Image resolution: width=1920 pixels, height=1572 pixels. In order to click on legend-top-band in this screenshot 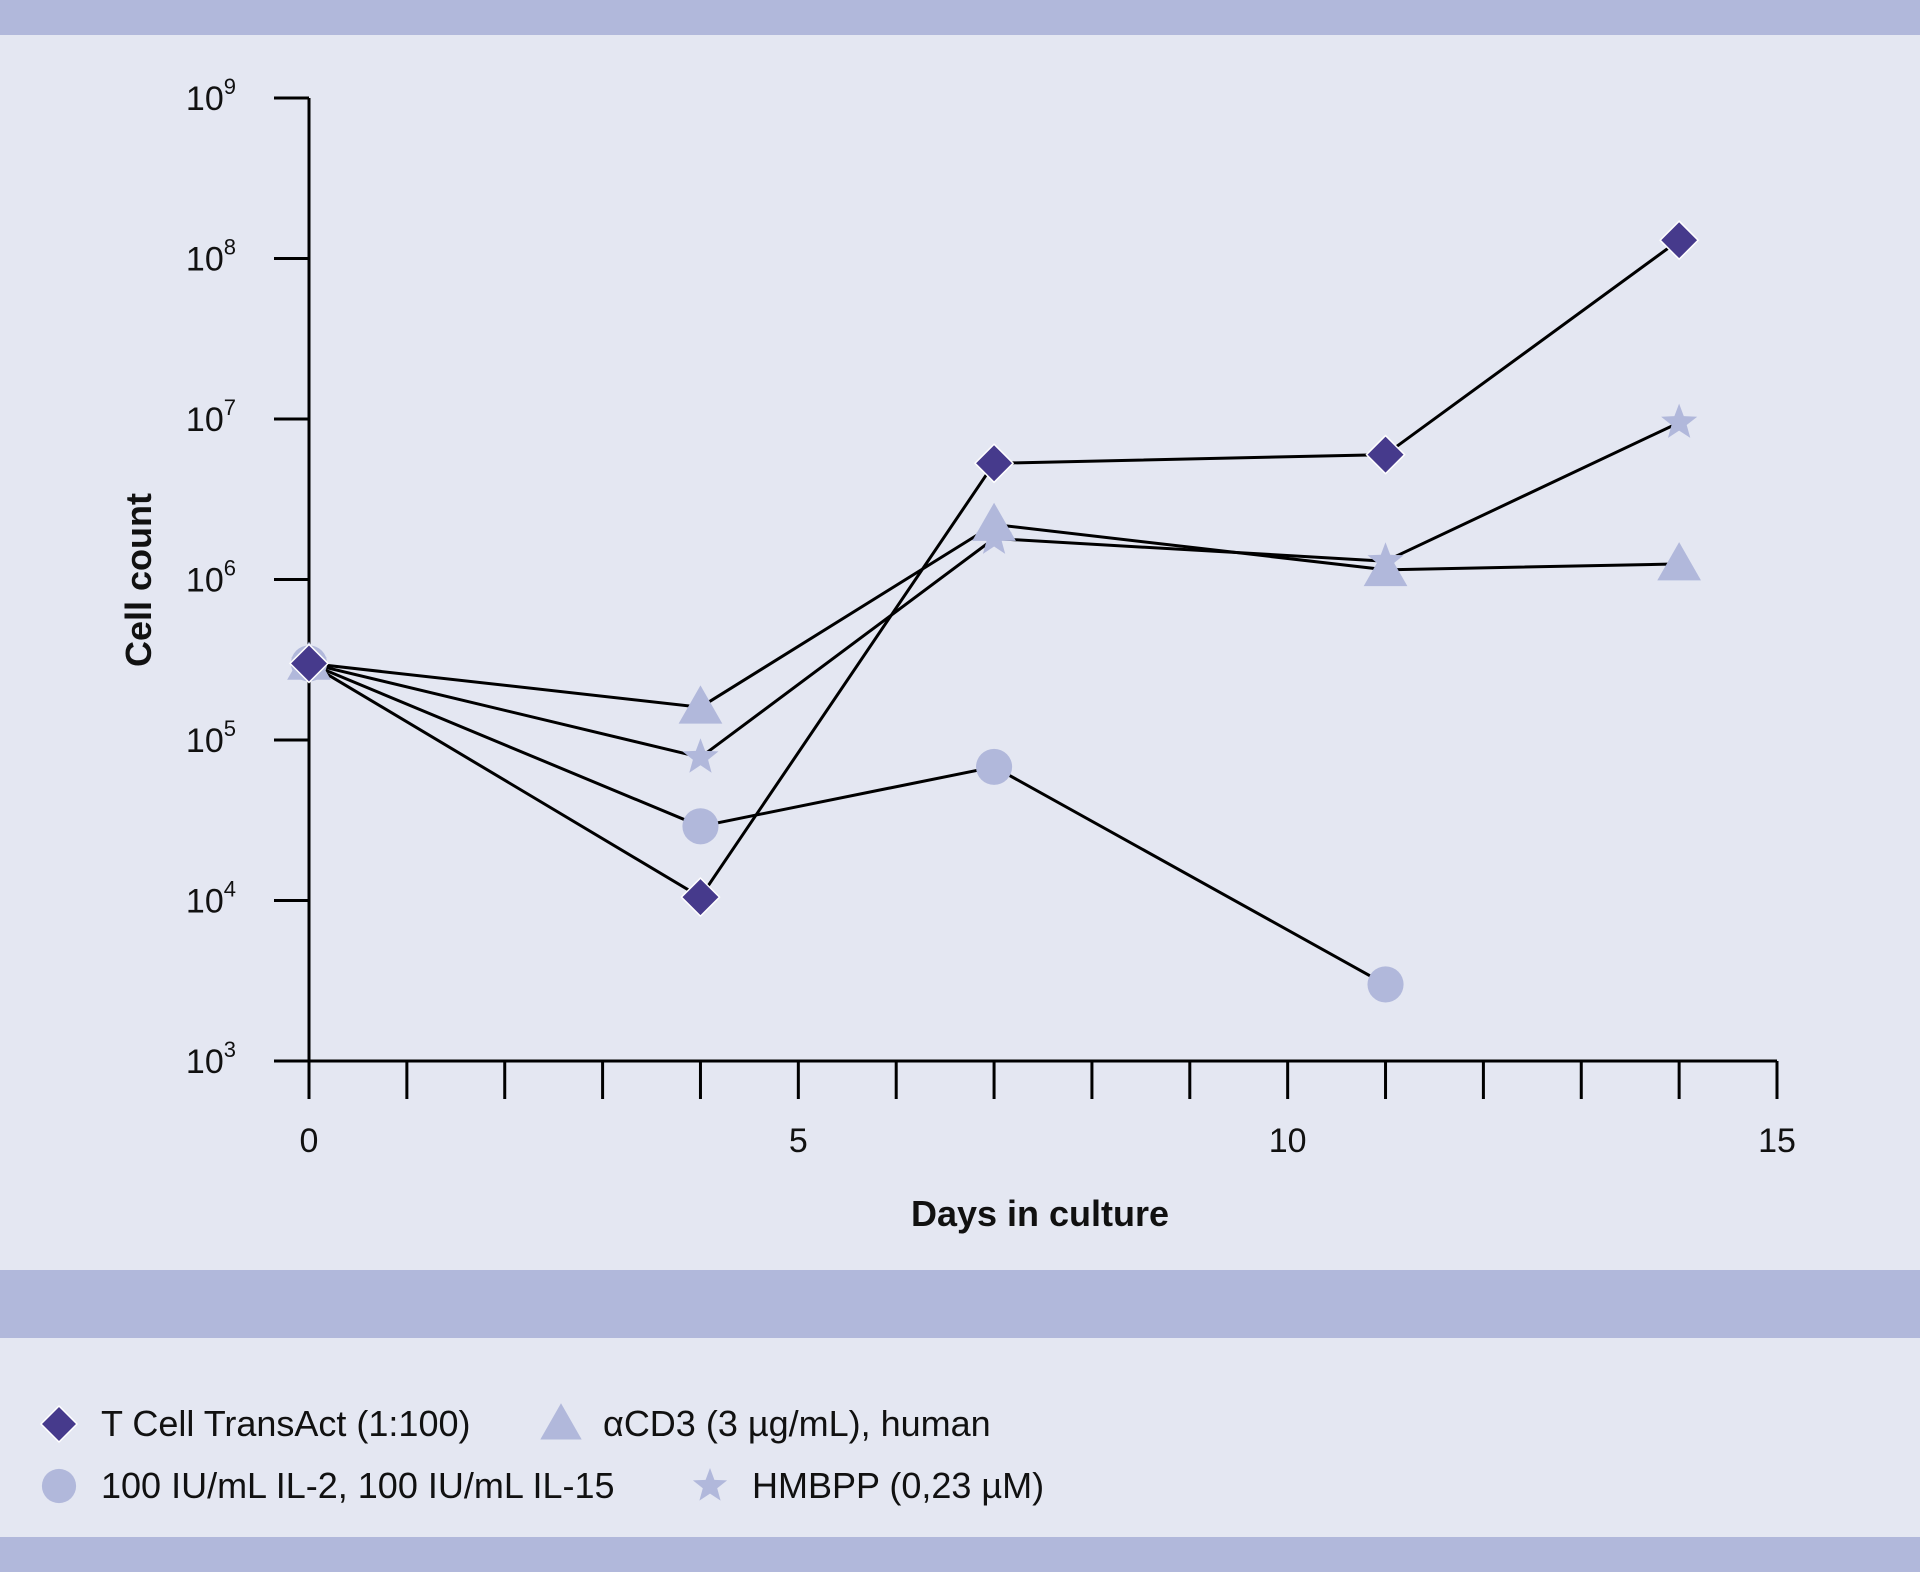, I will do `click(960, 1304)`.